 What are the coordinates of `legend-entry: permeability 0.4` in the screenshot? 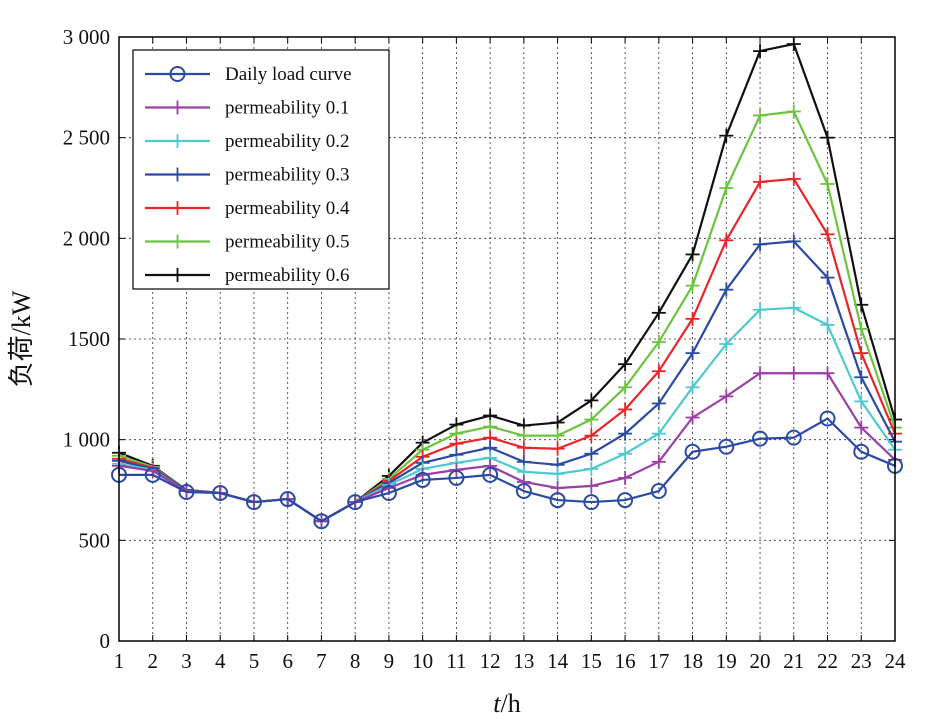 It's located at (247, 208).